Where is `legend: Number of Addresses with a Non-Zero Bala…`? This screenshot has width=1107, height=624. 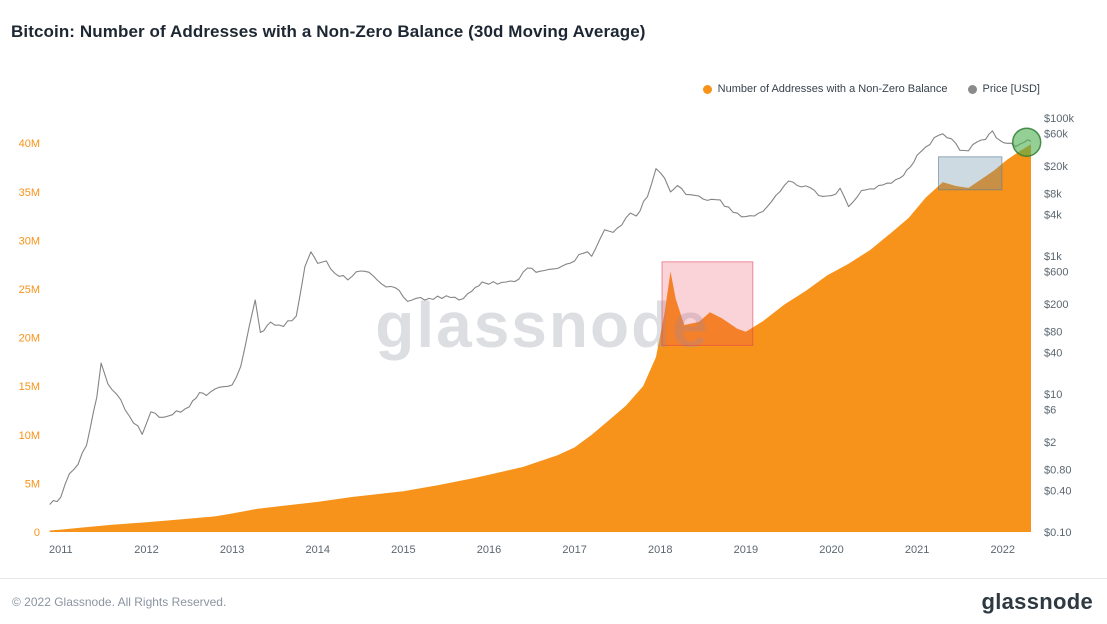
legend: Number of Addresses with a Non-Zero Bala… is located at coordinates (871, 89).